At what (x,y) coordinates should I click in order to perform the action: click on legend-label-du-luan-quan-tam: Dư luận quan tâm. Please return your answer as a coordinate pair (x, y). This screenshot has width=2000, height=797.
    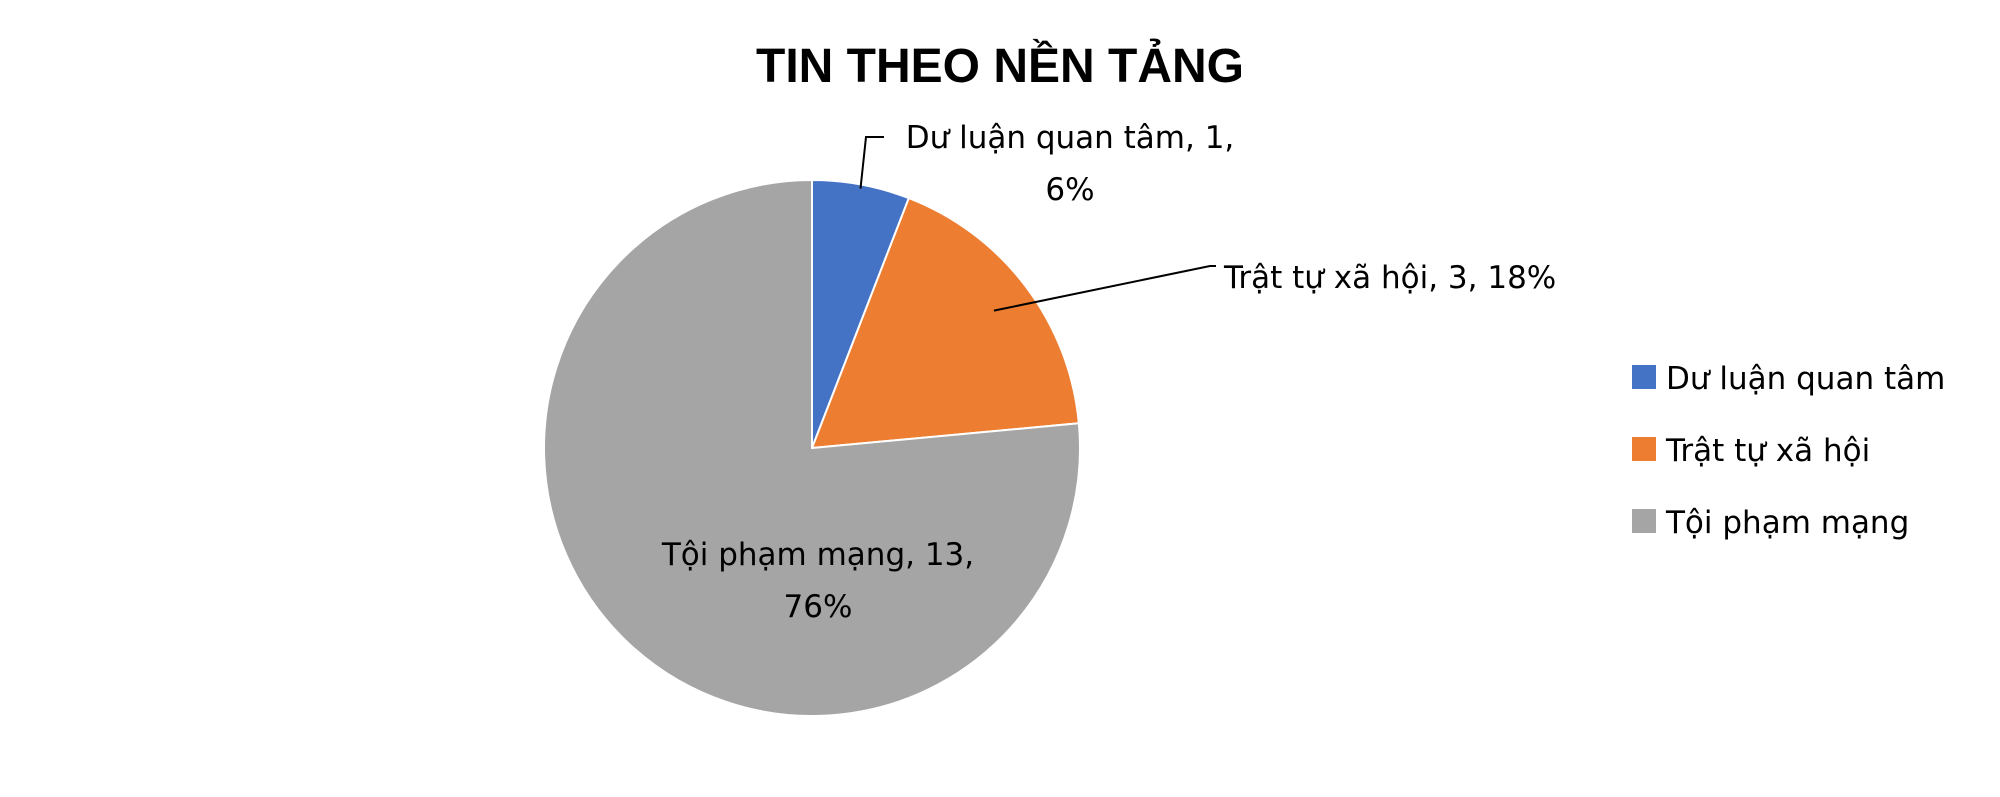
    Looking at the image, I should click on (1805, 379).